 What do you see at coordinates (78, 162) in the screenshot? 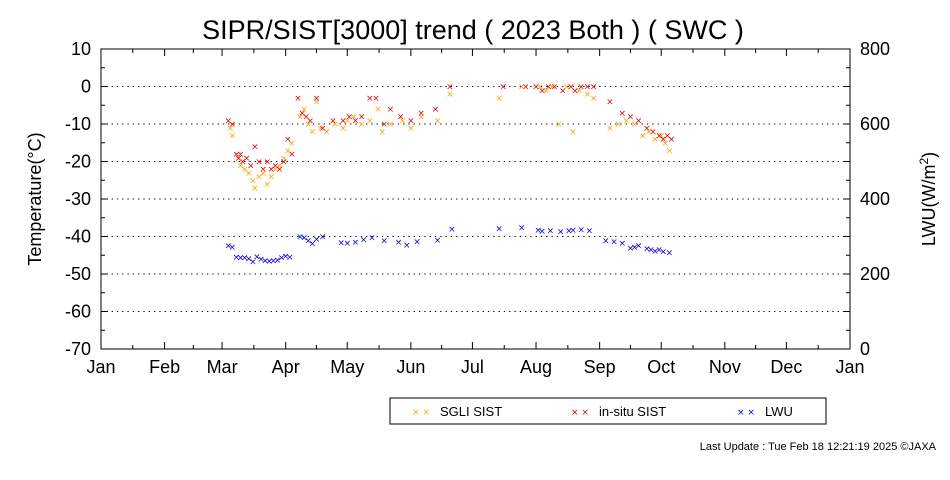
I see `y-tick-label: -20` at bounding box center [78, 162].